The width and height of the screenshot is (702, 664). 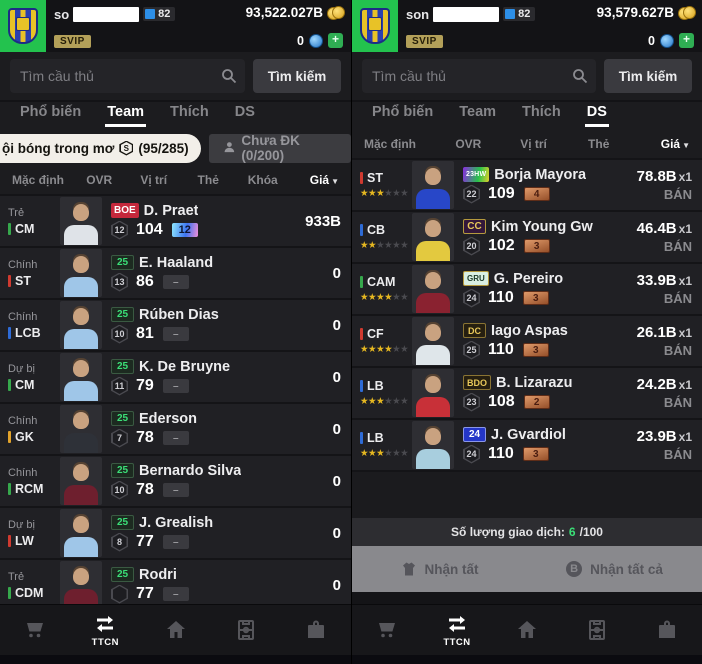 What do you see at coordinates (536, 194) in the screenshot?
I see `grade-badge: 4` at bounding box center [536, 194].